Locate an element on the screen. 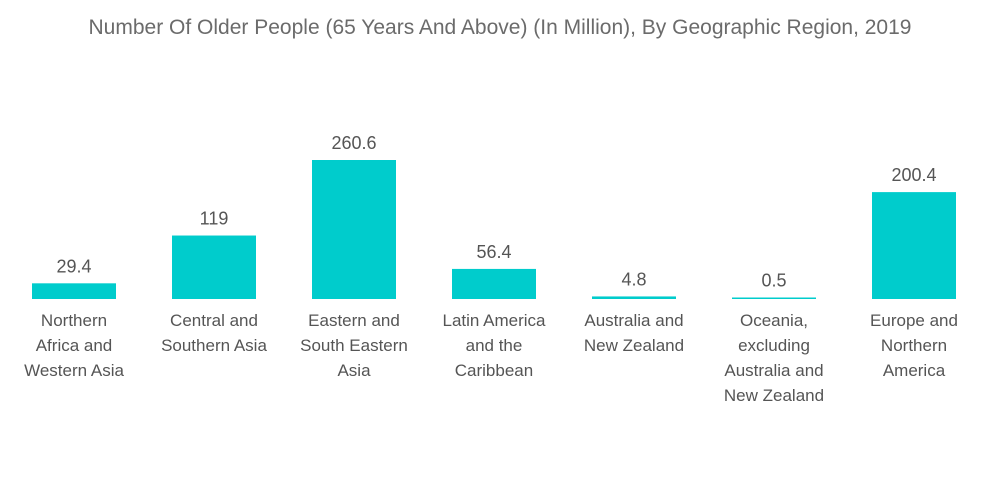 Image resolution: width=1000 pixels, height=504 pixels. category-label: Latin America and the Caribbean is located at coordinates (494, 345).